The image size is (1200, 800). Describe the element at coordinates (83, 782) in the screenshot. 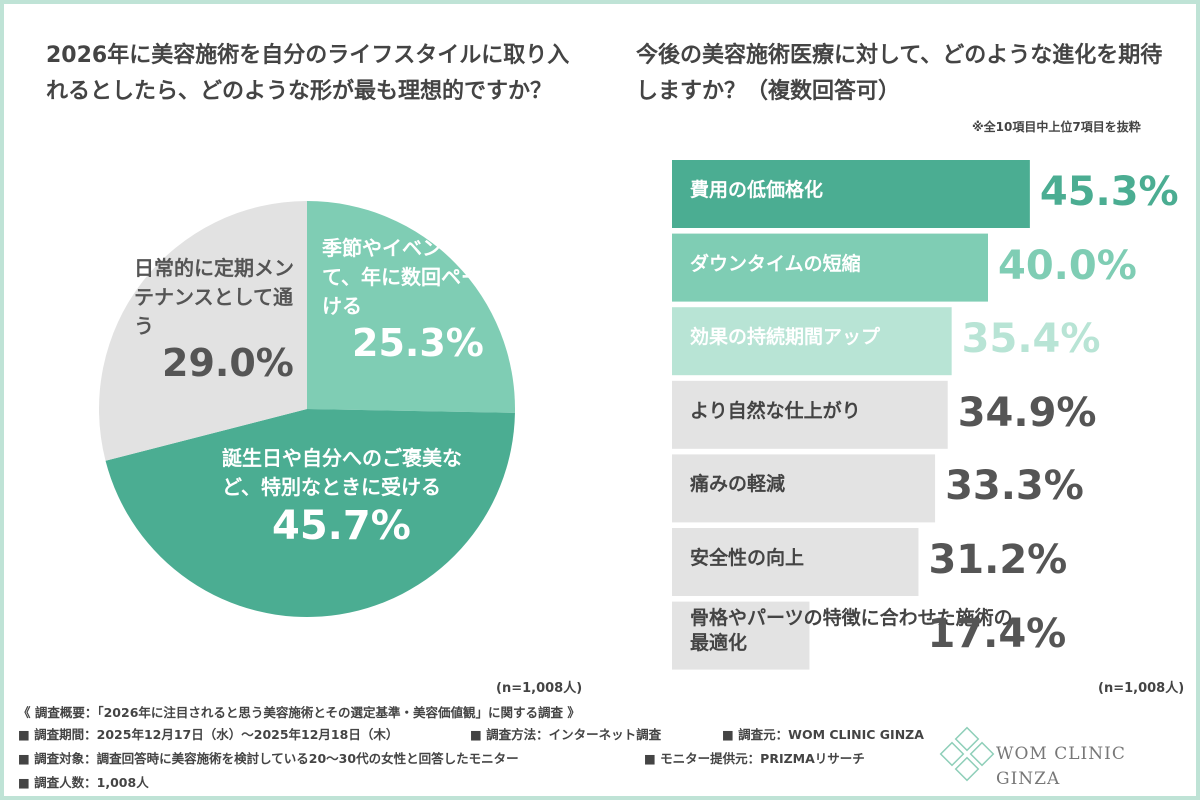

I see `footer-item: ■ 調査人数：1,008人` at that location.